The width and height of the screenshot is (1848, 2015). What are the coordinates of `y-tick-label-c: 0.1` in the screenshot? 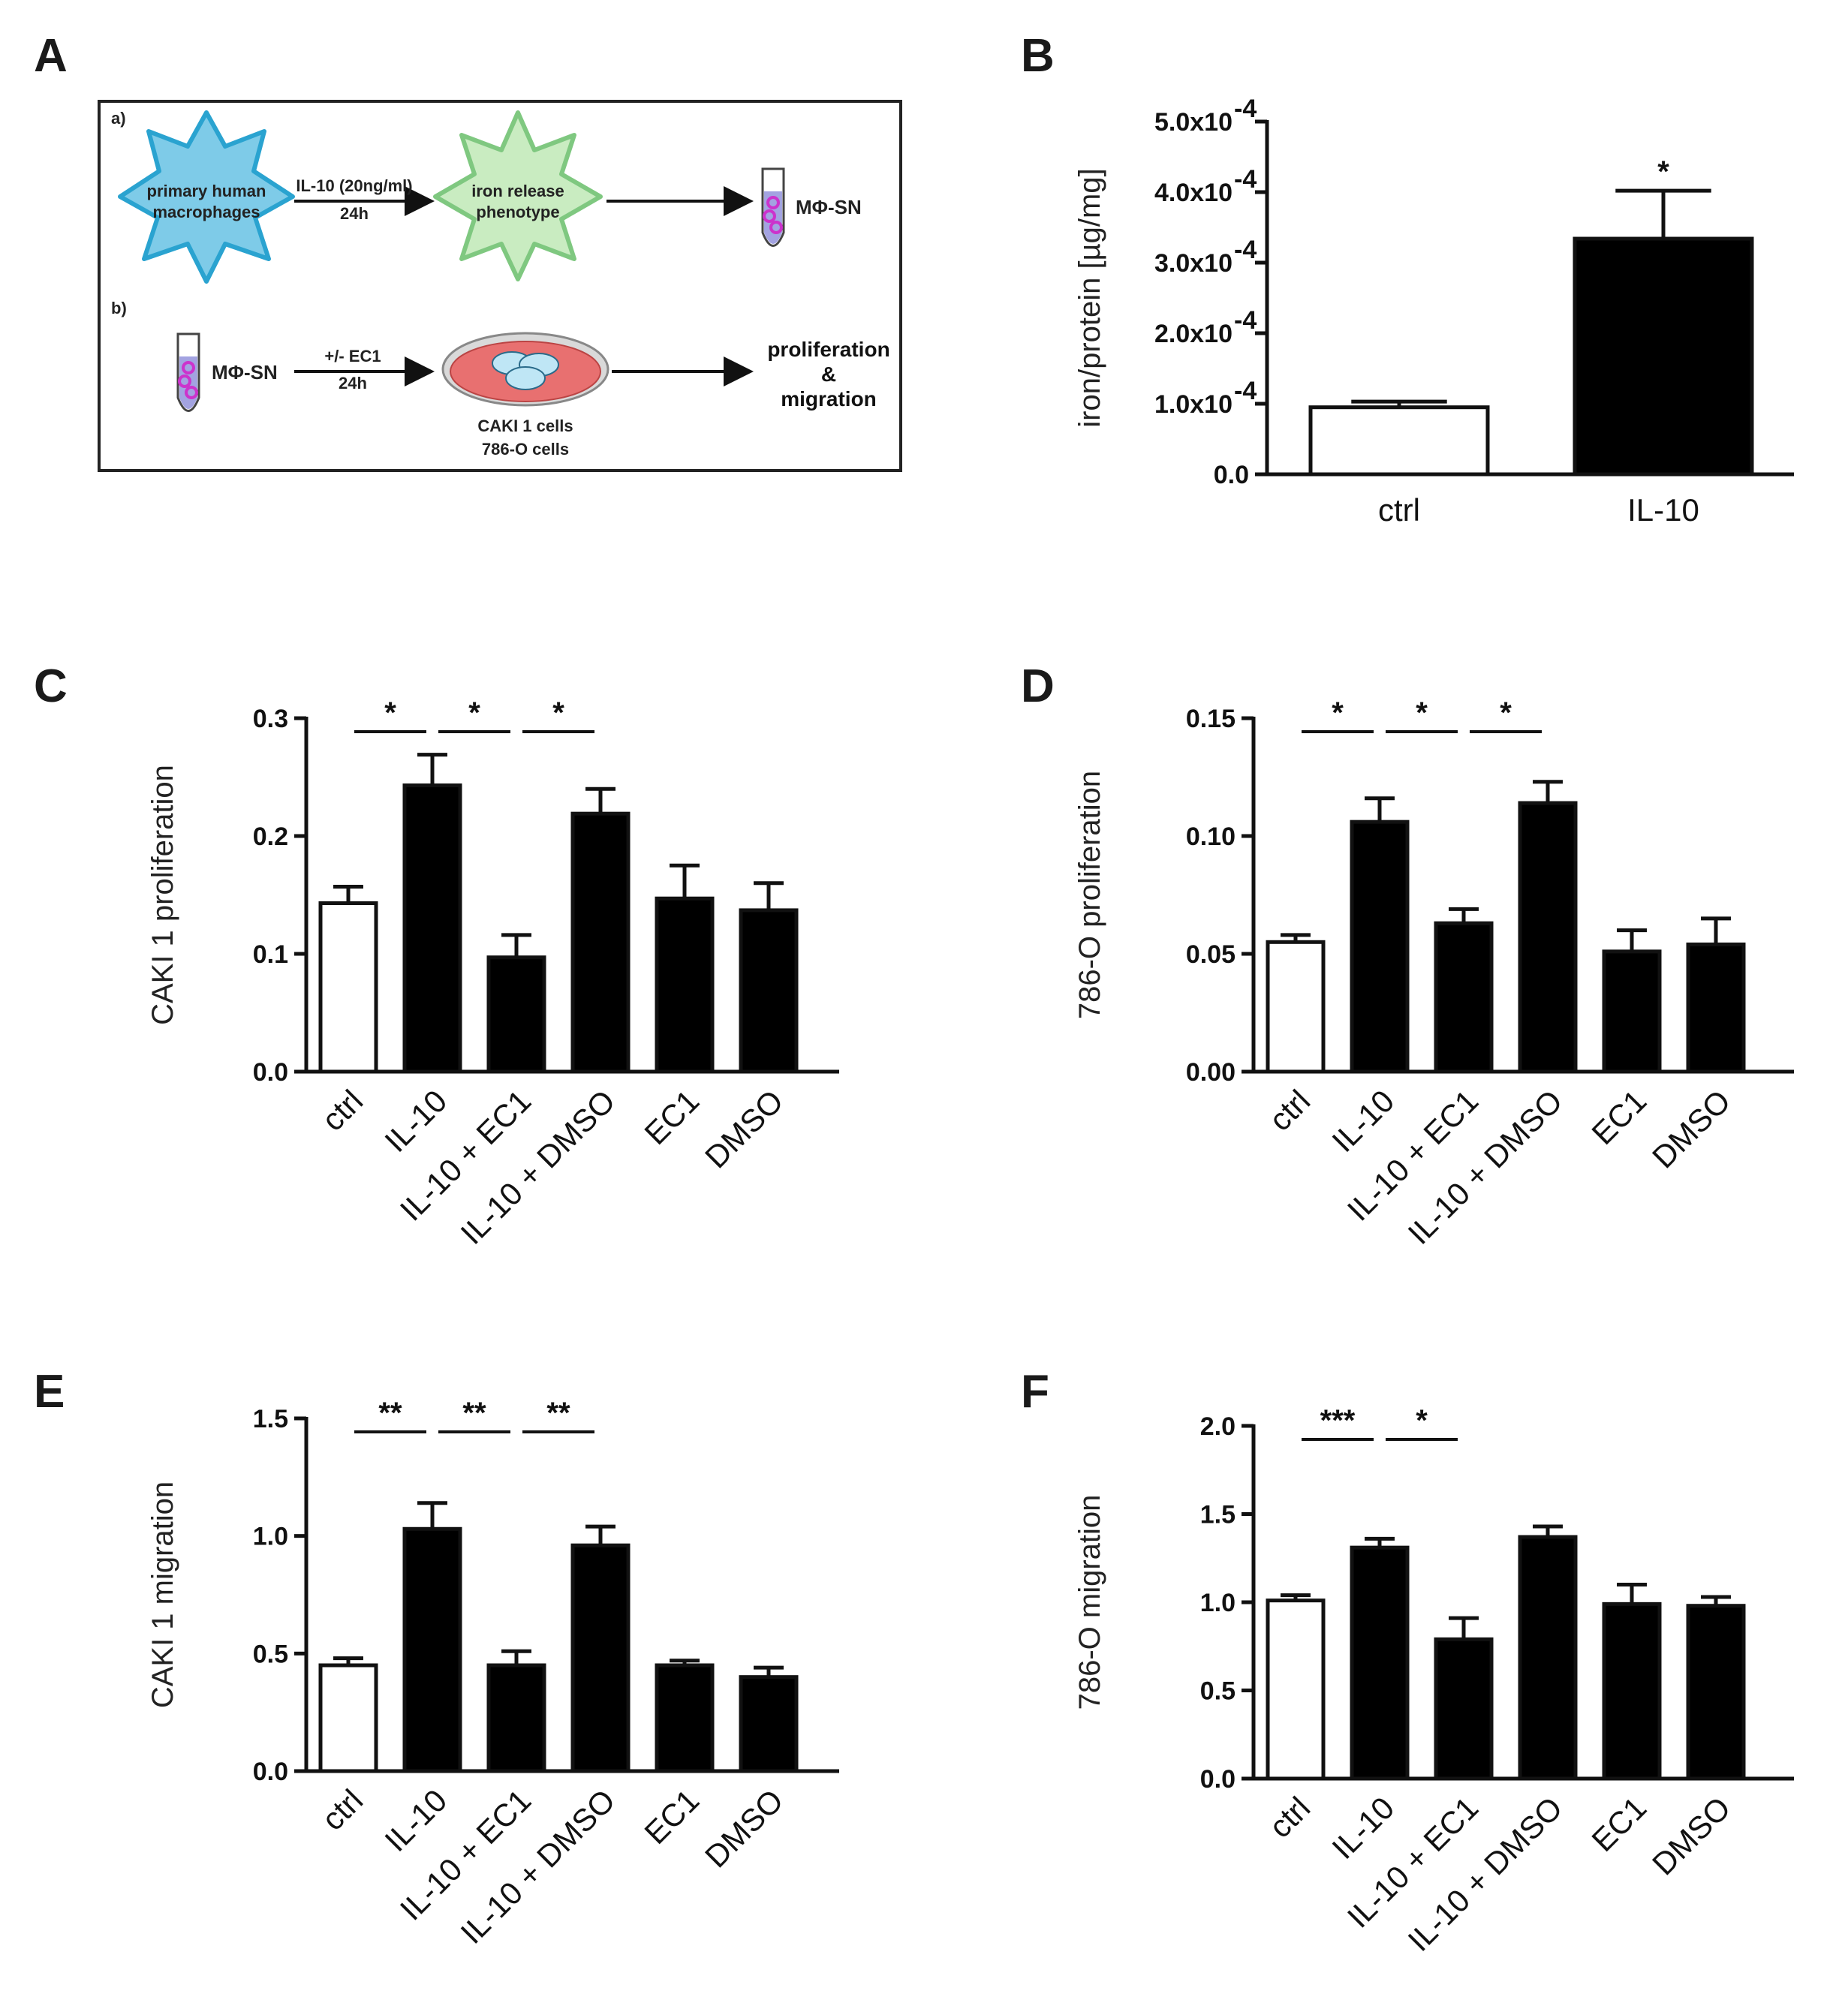 It's located at (270, 955).